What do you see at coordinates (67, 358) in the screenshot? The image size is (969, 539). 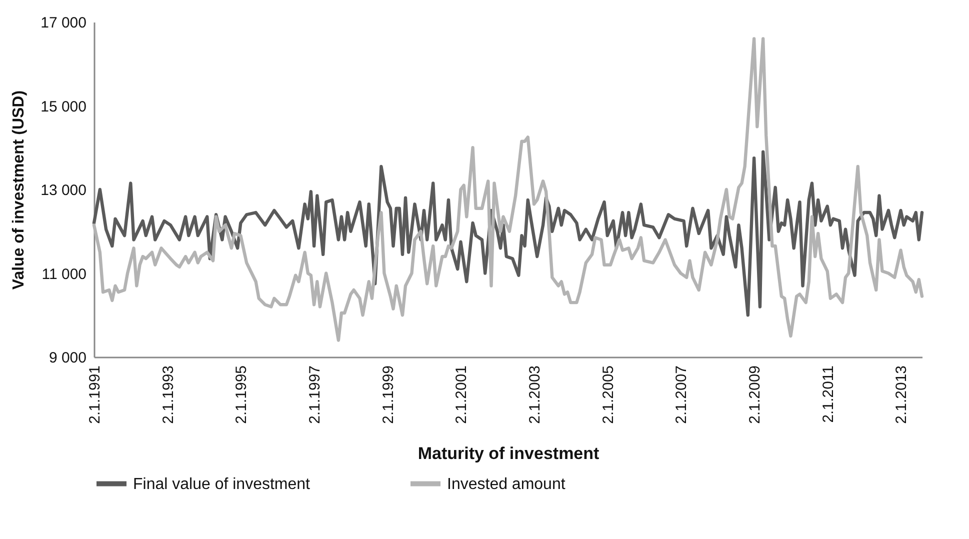 I see `y-tick-label: 9 000` at bounding box center [67, 358].